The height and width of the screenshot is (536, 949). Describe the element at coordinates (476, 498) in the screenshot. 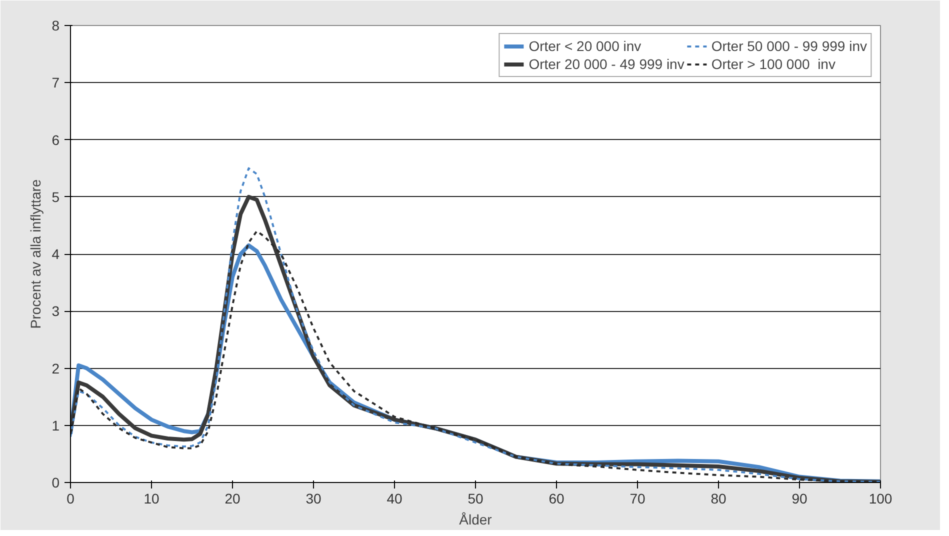

I see `x-tick-label: 50` at that location.